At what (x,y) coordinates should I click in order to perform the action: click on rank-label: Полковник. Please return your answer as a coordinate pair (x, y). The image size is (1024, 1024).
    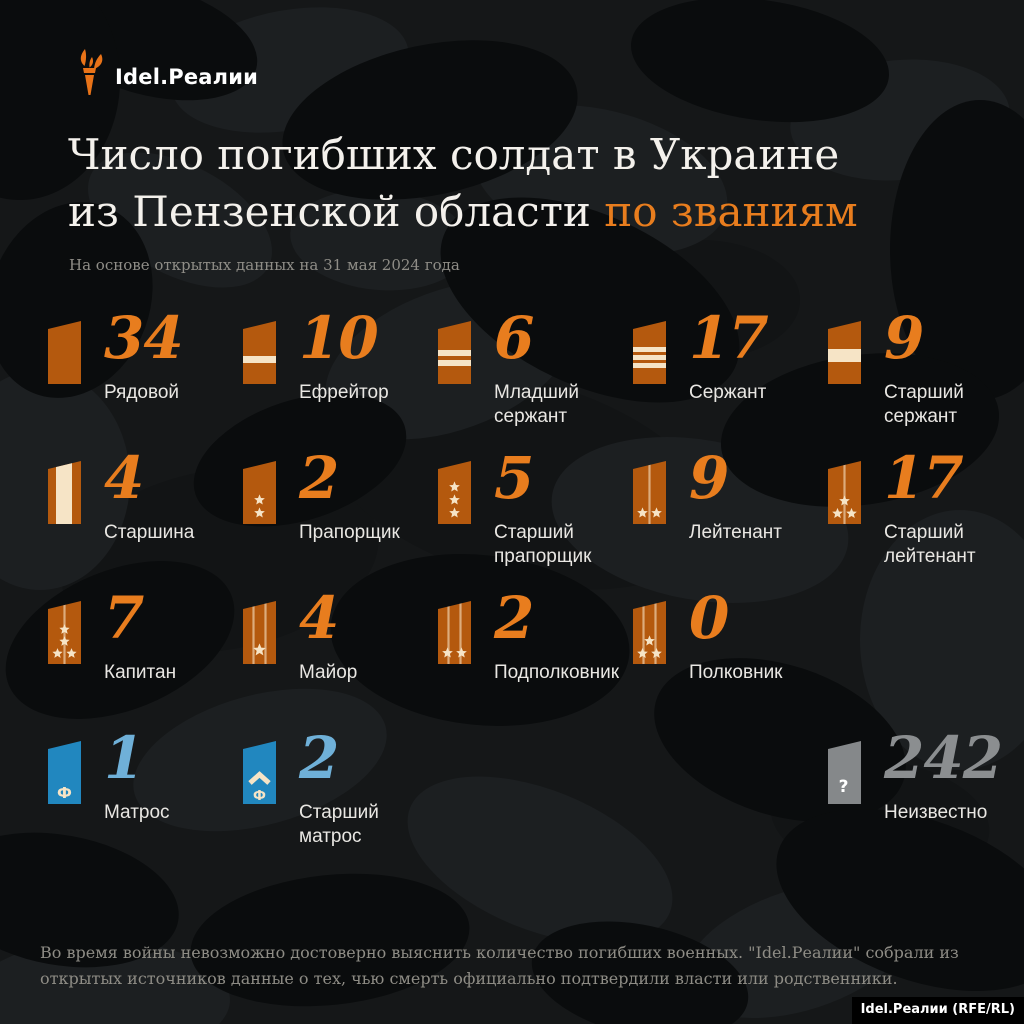
    Looking at the image, I should click on (736, 672).